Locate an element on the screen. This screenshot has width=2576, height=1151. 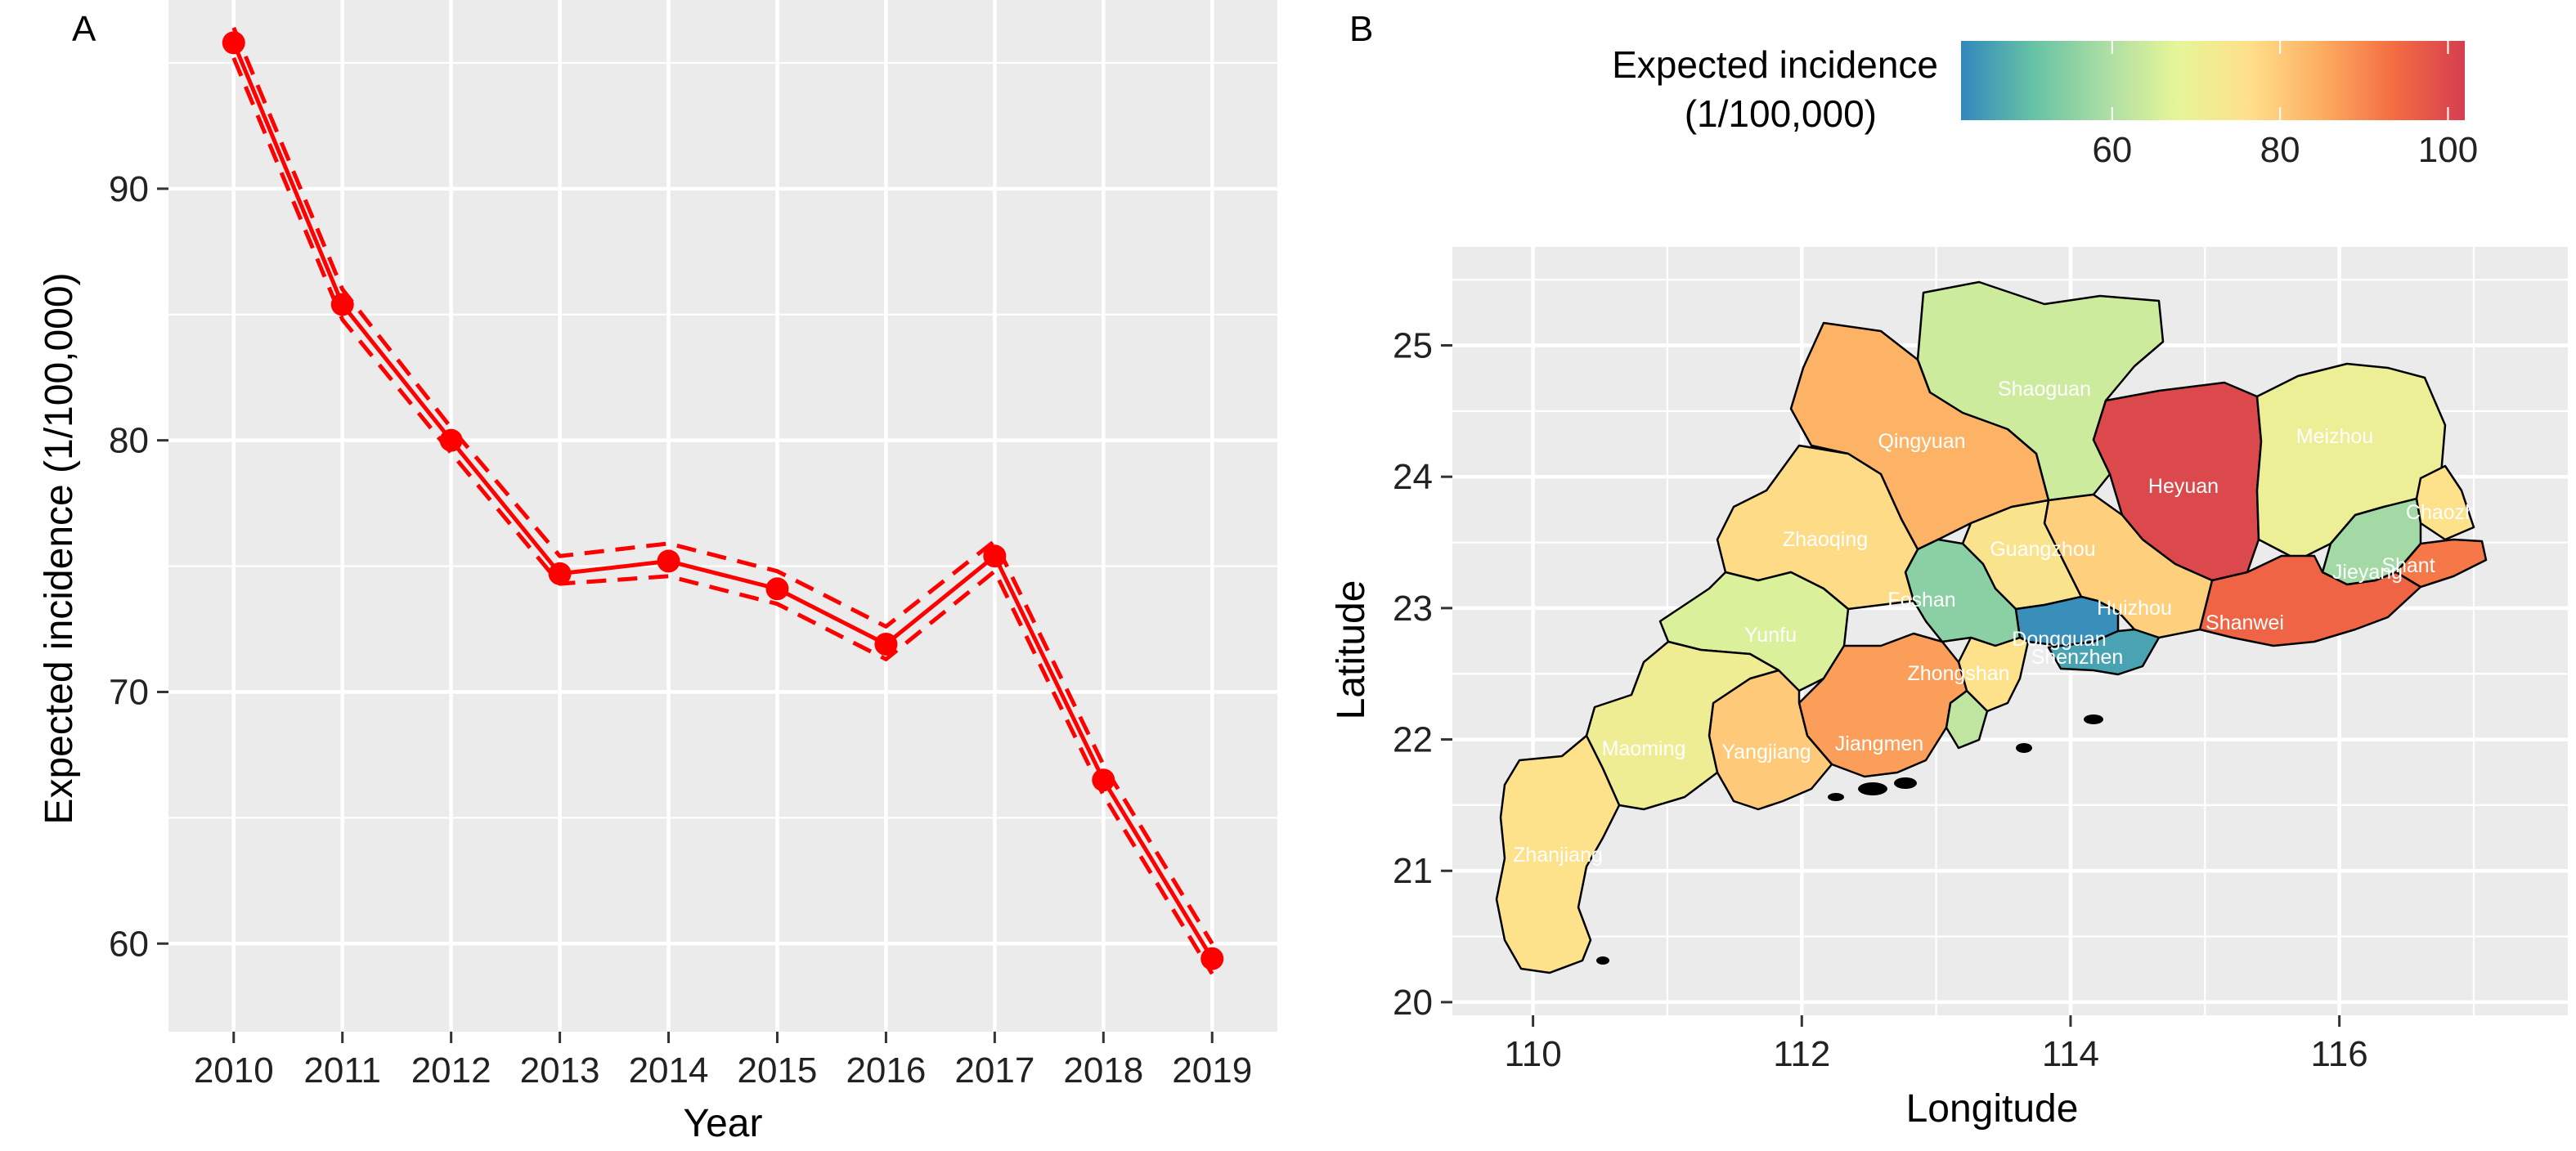
panel-b-y-tick-label: 21 is located at coordinates (1413, 871).